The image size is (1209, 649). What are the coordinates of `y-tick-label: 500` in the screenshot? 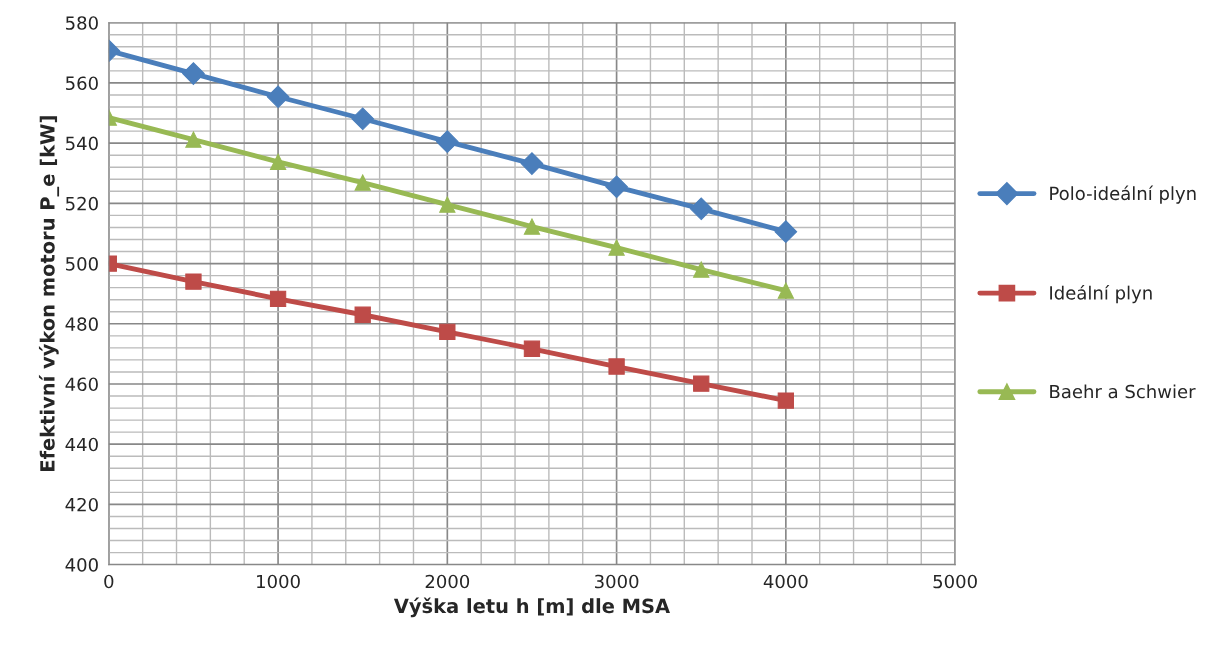 It's located at (82, 264).